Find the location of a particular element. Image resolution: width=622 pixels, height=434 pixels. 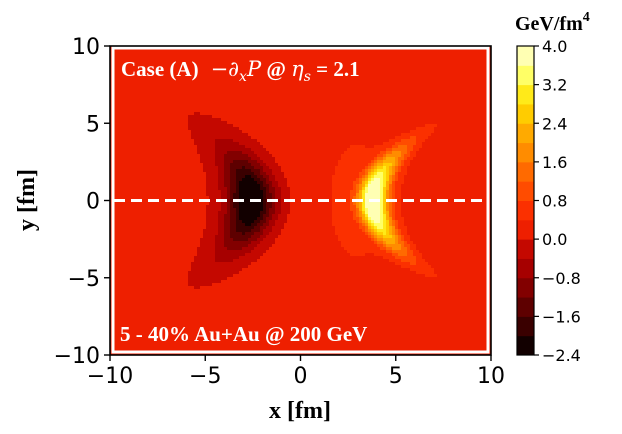

case-label: Case (A) is located at coordinates (160, 69).